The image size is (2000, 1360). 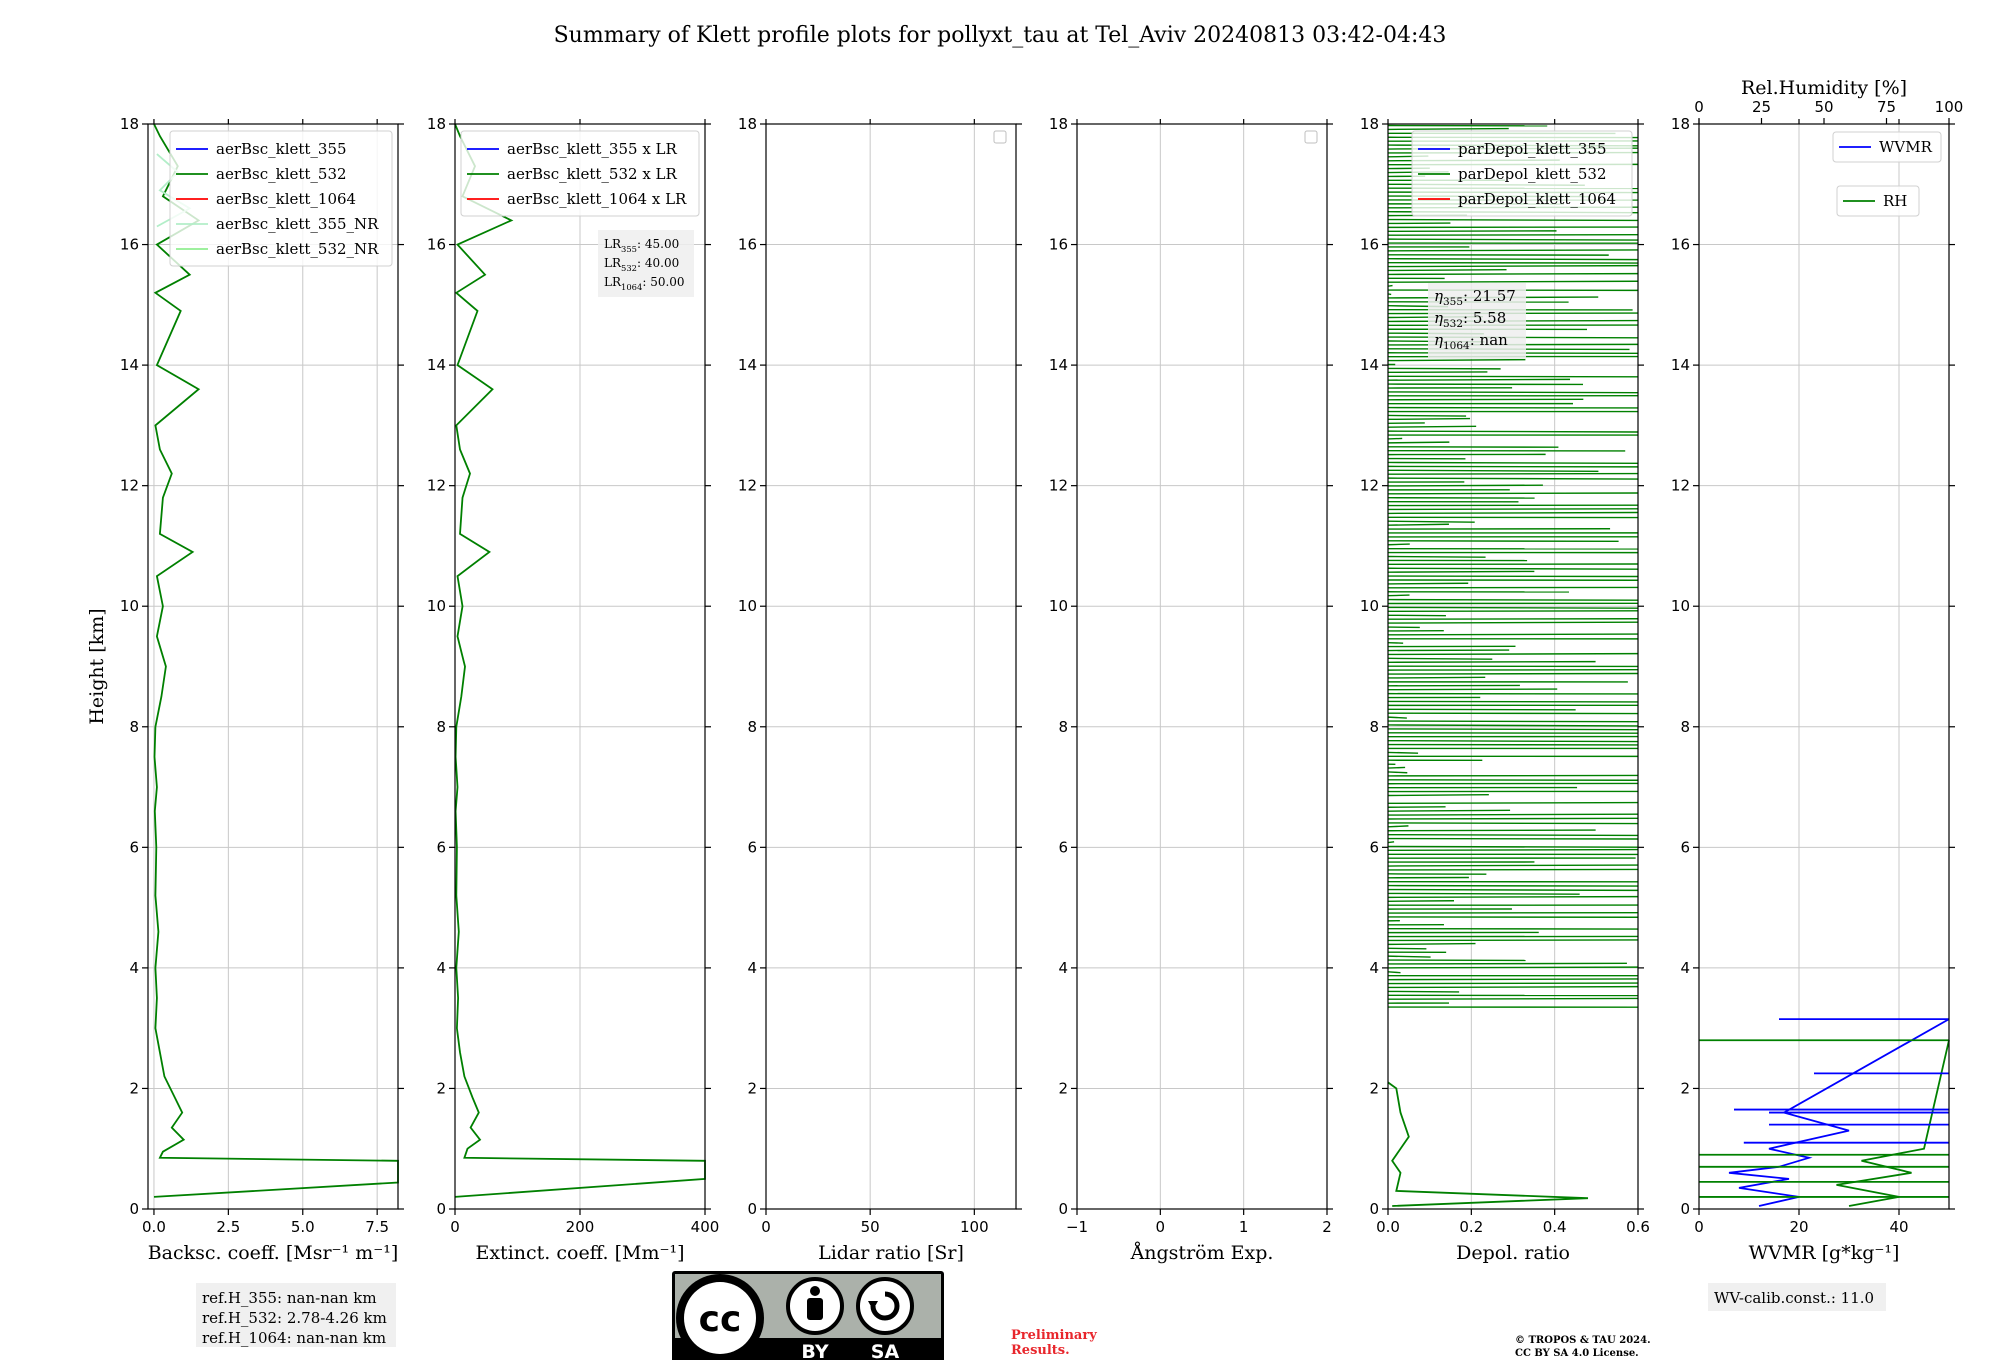 I want to click on x-tick-label: 2.5, so click(x=228, y=1227).